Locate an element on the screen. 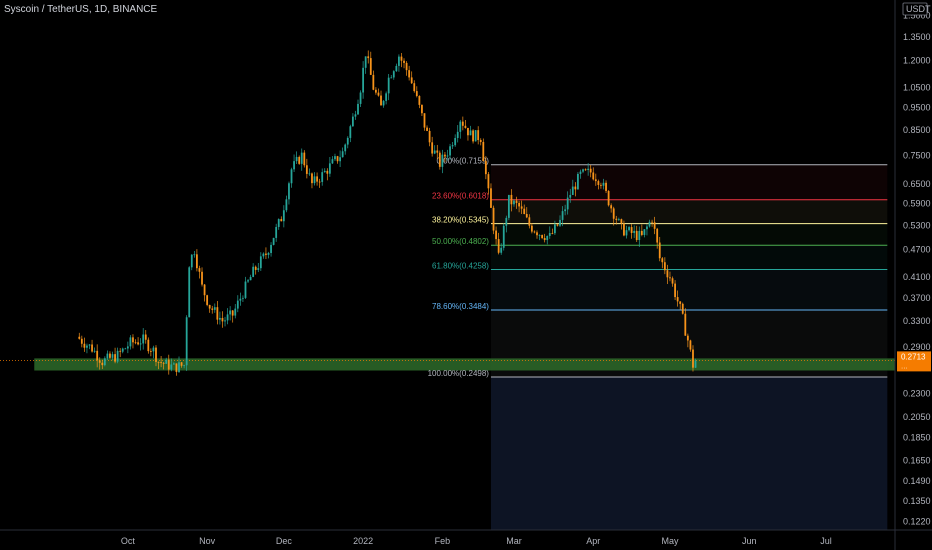  fib-label: 78.60%(0.3484) is located at coordinates (460, 306).